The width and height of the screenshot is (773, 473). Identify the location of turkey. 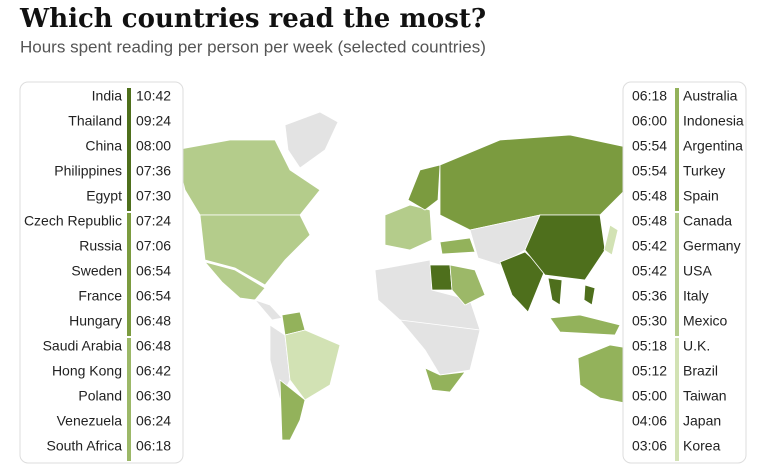
(457, 246).